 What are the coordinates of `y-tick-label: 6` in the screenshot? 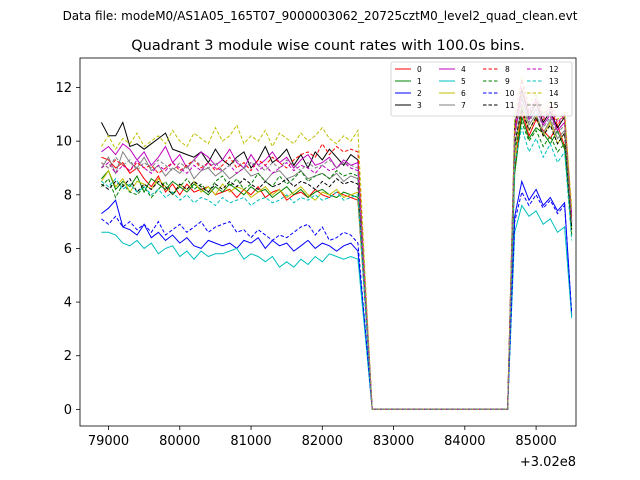 It's located at (68, 249).